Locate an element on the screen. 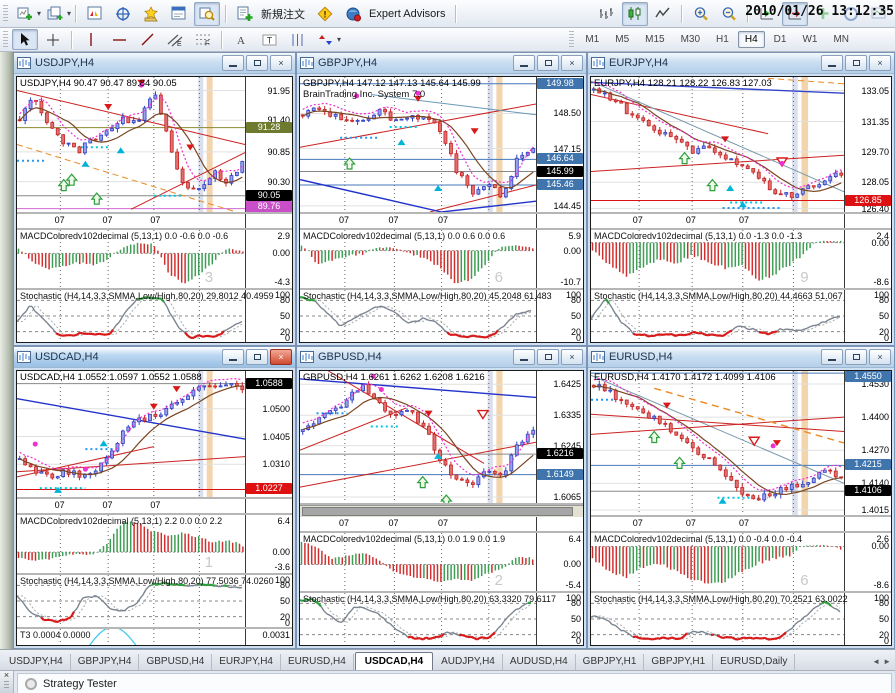  window-titlebar: USDCAD,H4 × is located at coordinates (154, 357).